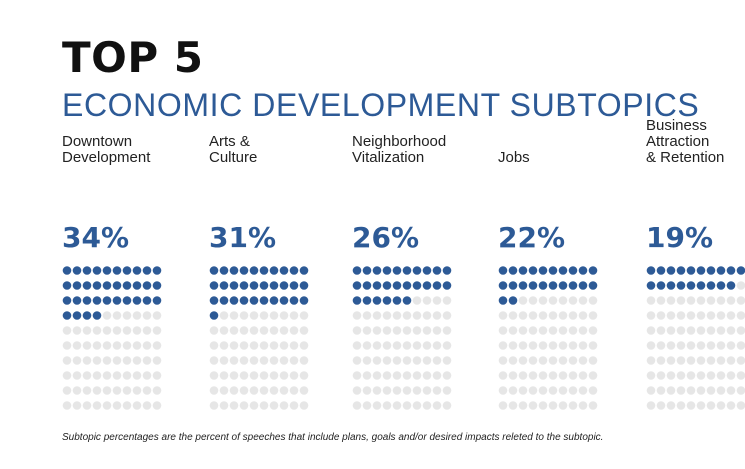 Image resolution: width=745 pixels, height=469 pixels. I want to click on subtopic-percentage: 31%, so click(243, 237).